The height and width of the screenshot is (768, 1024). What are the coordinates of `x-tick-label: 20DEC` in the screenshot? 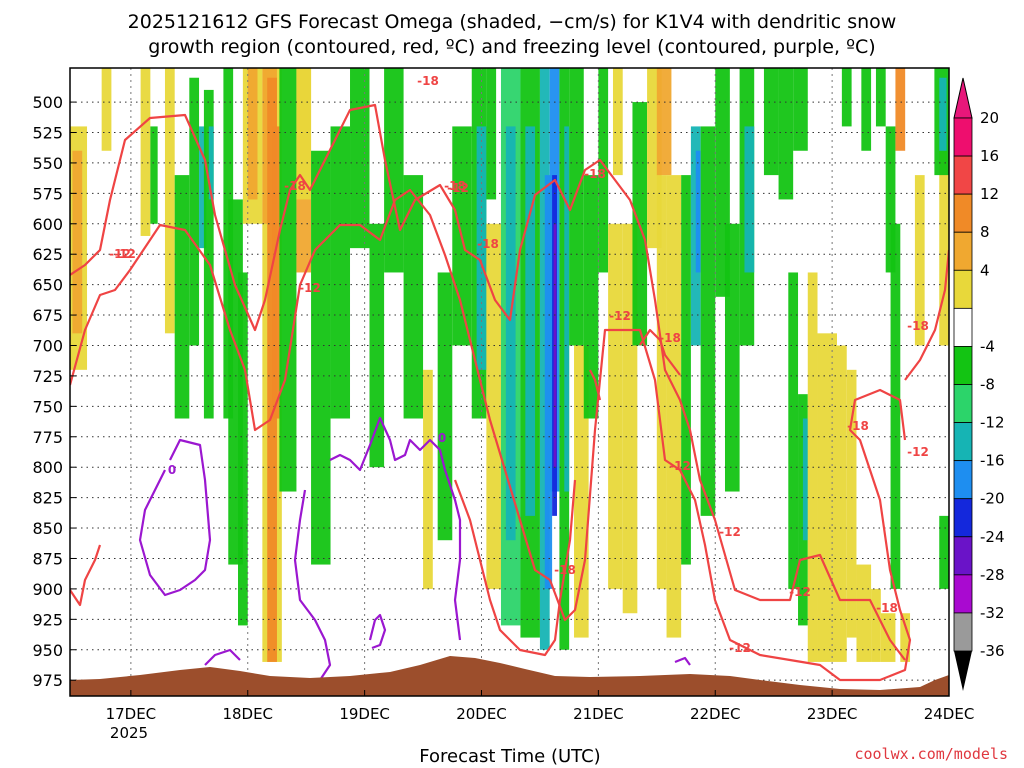 It's located at (481, 714).